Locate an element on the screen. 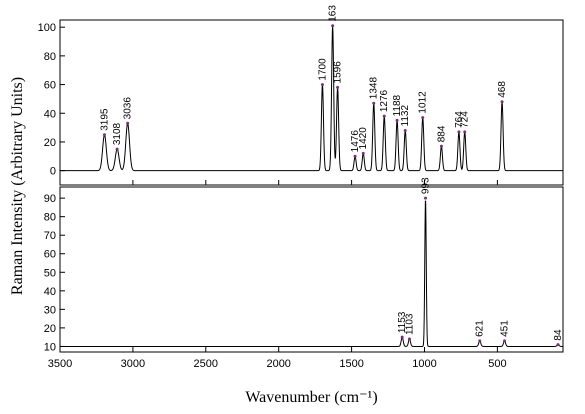  bottom-y-tick-label: 20 is located at coordinates (50, 329).